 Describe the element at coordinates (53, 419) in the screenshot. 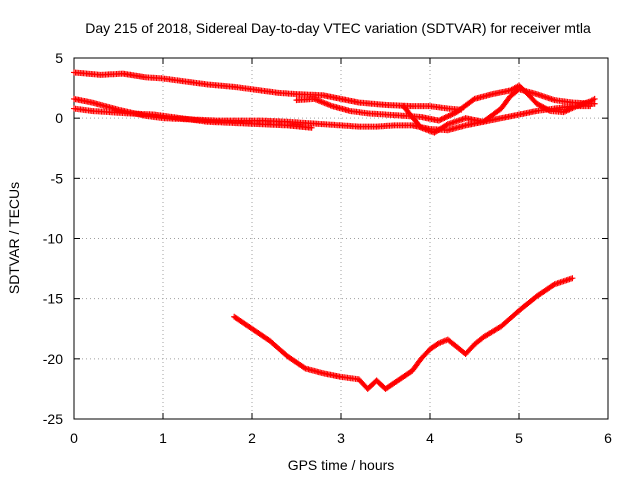

I see `y-tick-label: -25` at that location.